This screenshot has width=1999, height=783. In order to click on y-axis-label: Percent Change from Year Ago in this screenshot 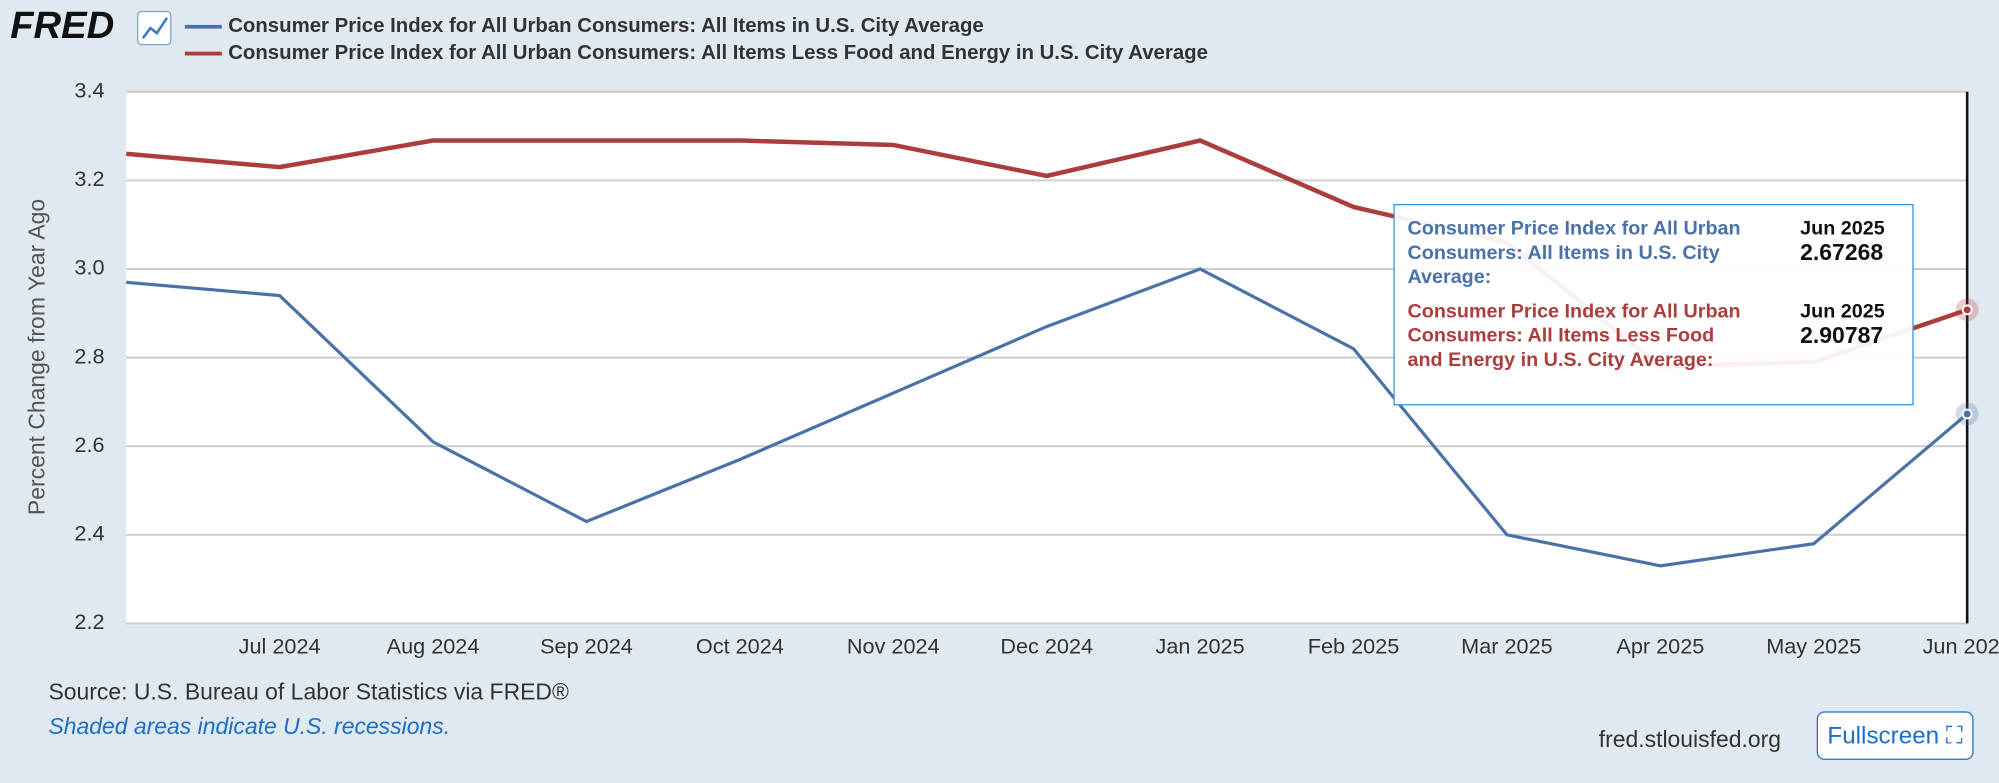, I will do `click(36, 357)`.